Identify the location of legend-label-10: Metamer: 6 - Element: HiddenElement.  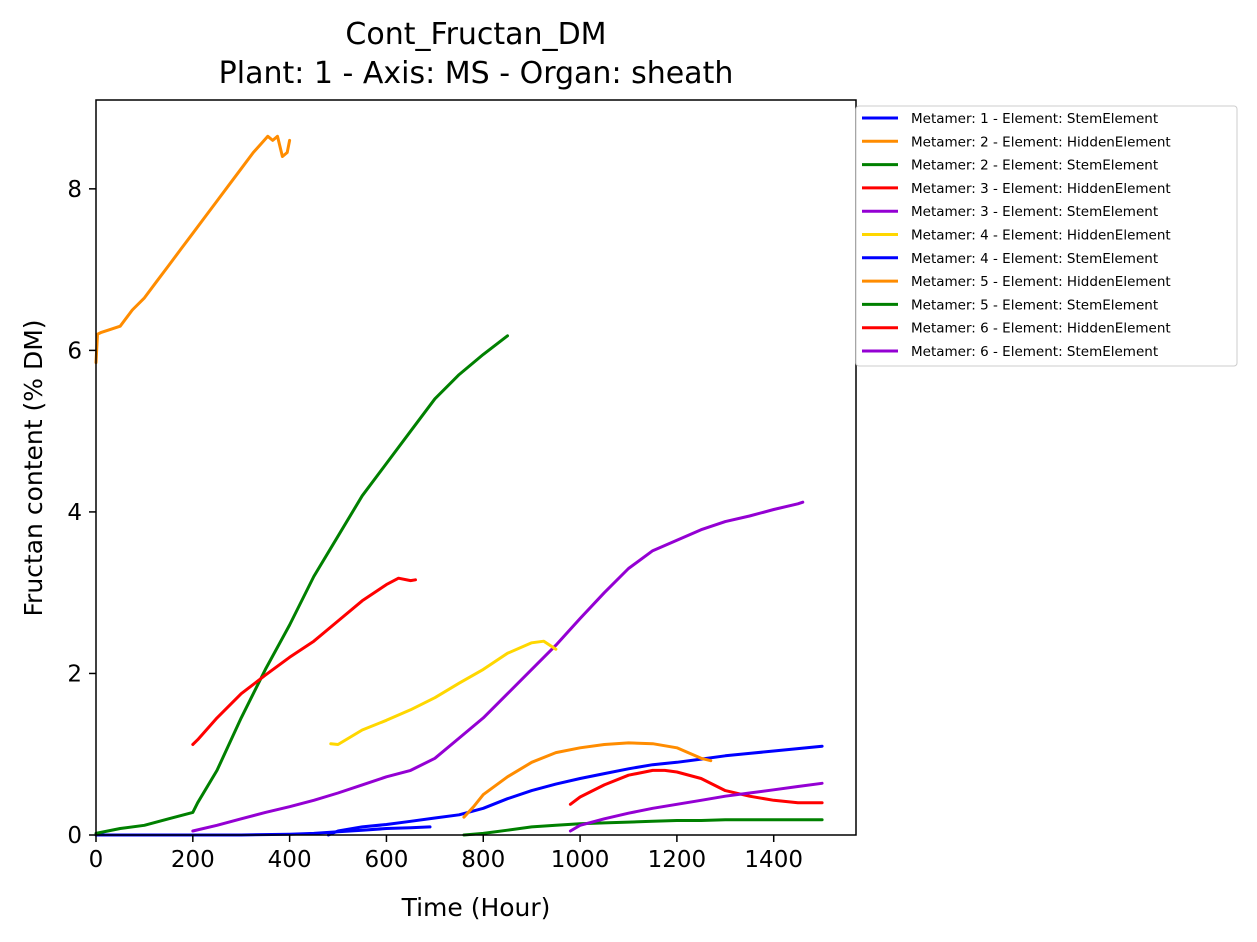
(1041, 329).